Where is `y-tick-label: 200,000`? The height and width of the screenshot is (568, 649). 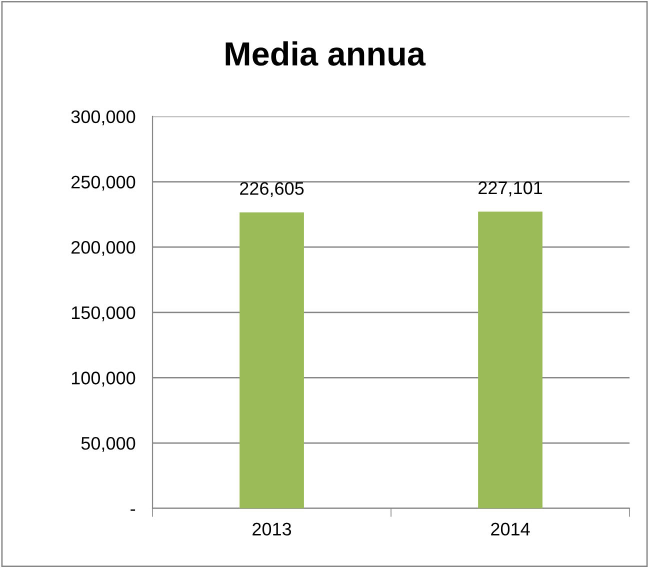 y-tick-label: 200,000 is located at coordinates (103, 248).